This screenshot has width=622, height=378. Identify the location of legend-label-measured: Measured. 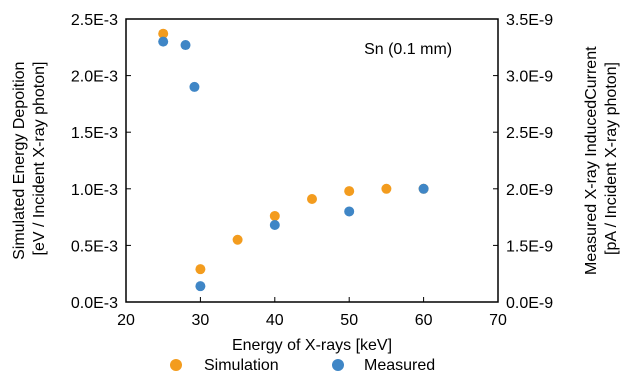
(399, 365).